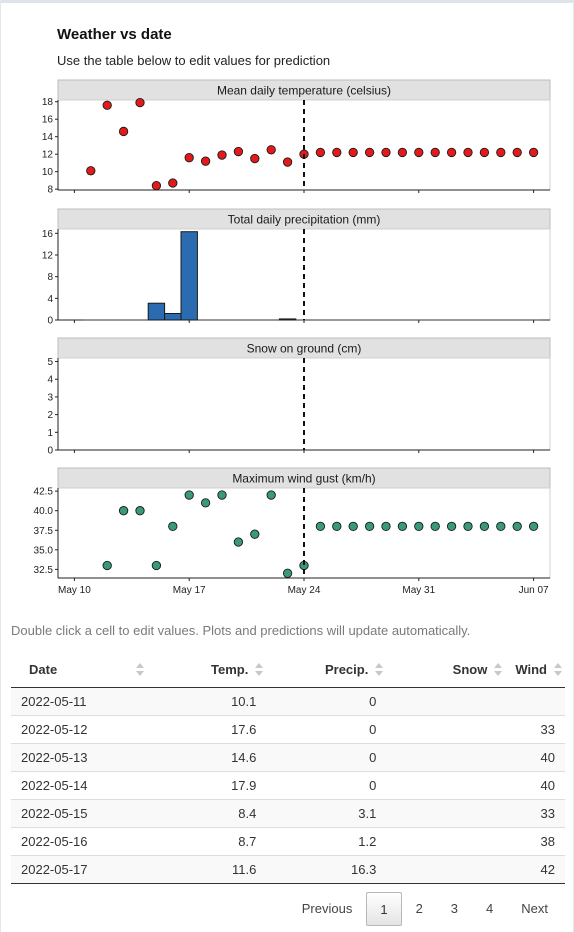  Describe the element at coordinates (534, 908) in the screenshot. I see `next-button: Next` at that location.